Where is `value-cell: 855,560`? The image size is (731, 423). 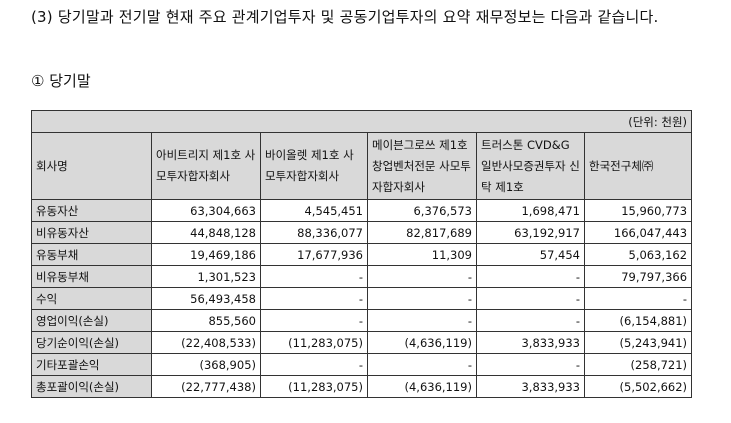
value-cell: 855,560 is located at coordinates (206, 320).